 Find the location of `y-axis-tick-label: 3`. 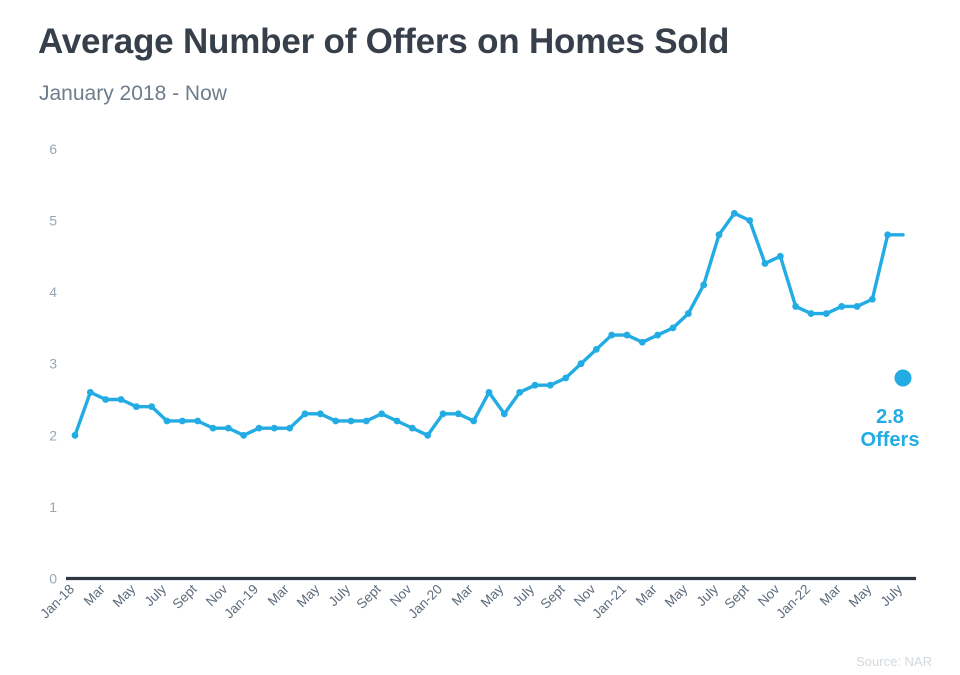

y-axis-tick-label: 3 is located at coordinates (53, 364).